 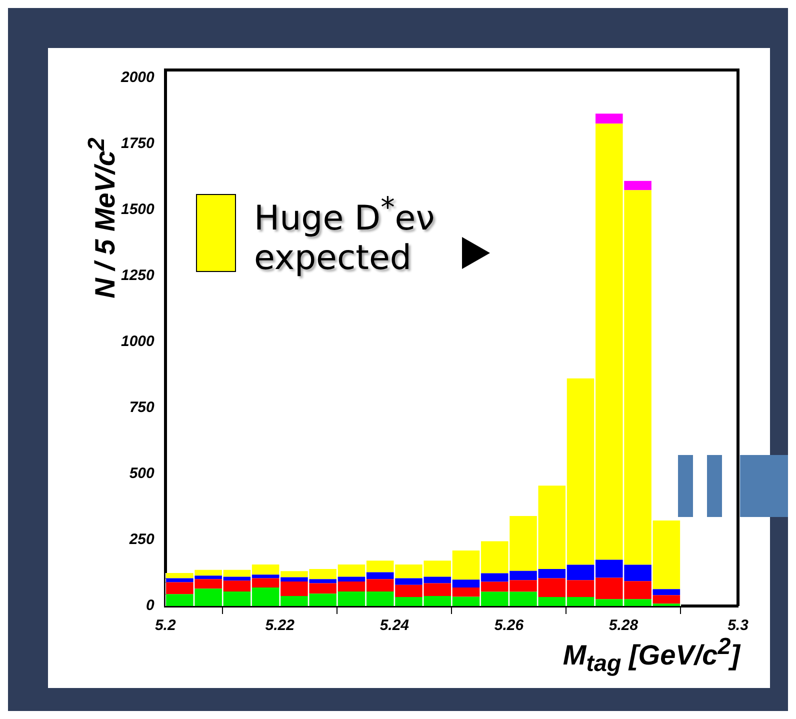 What do you see at coordinates (165, 625) in the screenshot?
I see `x-tick-label: 5.2` at bounding box center [165, 625].